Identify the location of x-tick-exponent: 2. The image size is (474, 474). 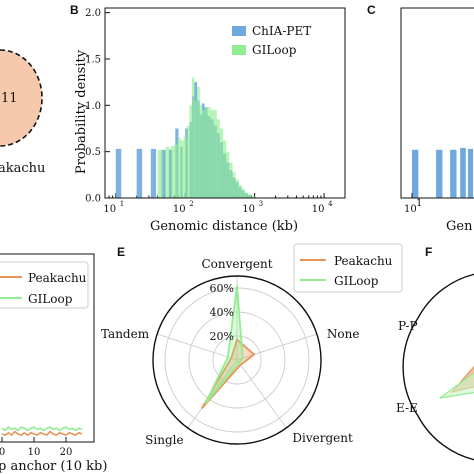
(191, 204).